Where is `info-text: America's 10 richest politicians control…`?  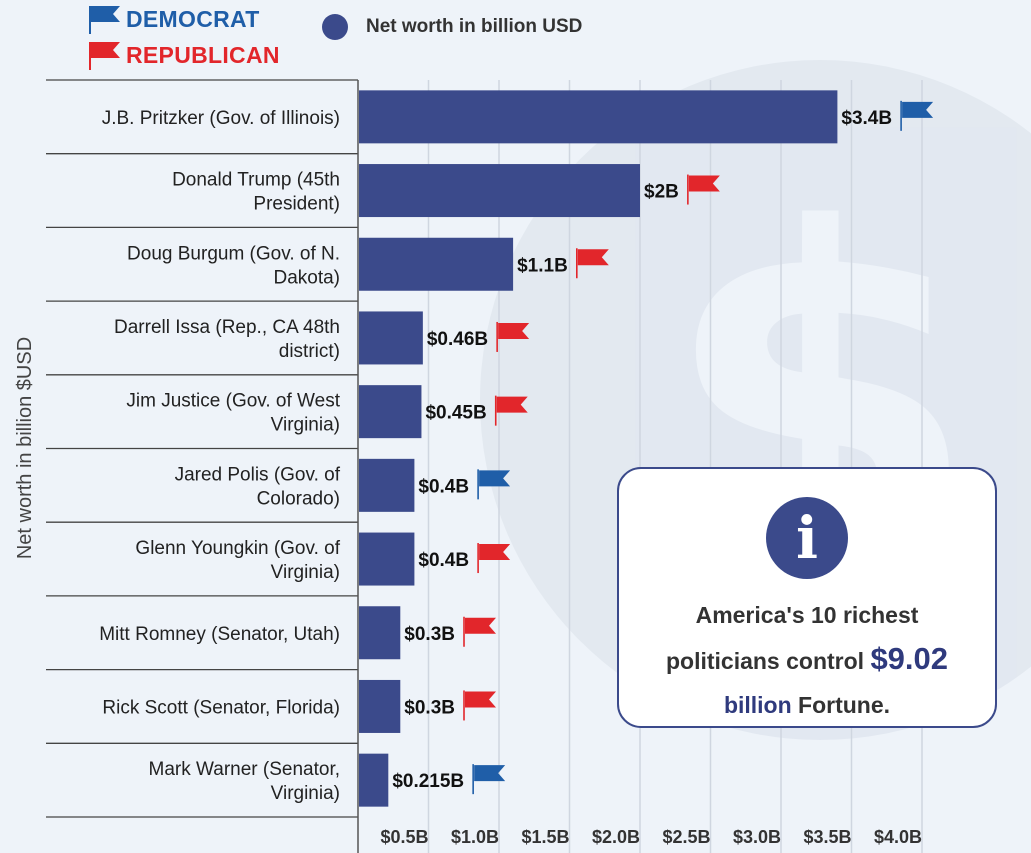 info-text: America's 10 richest politicians control… is located at coordinates (807, 660).